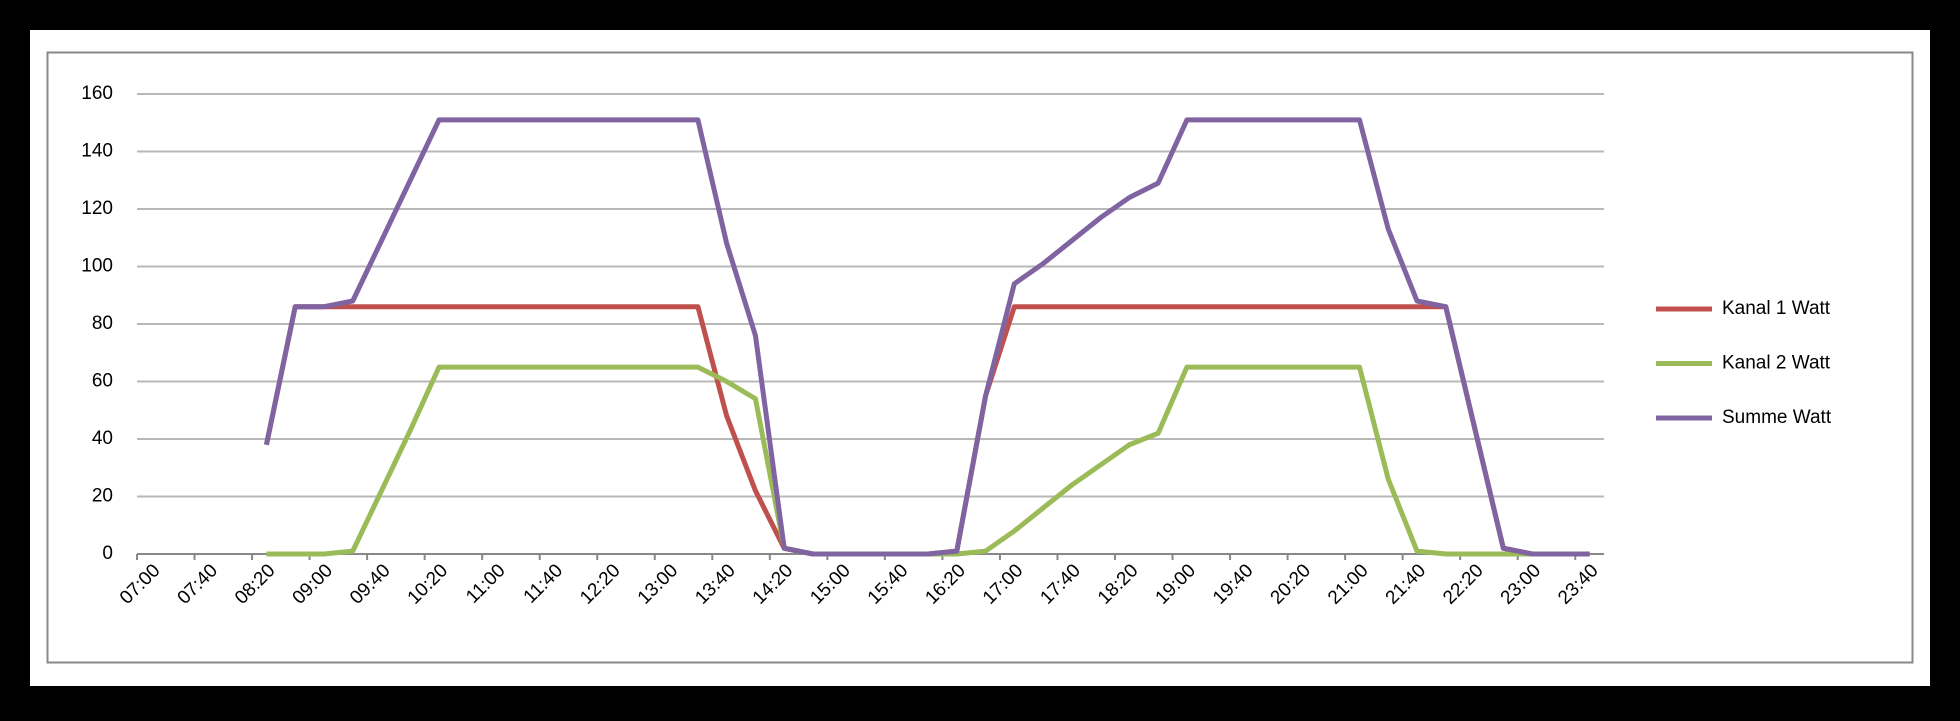 This screenshot has width=1960, height=721. Describe the element at coordinates (1776, 308) in the screenshot. I see `legend-label: Kanal 1 Watt` at that location.